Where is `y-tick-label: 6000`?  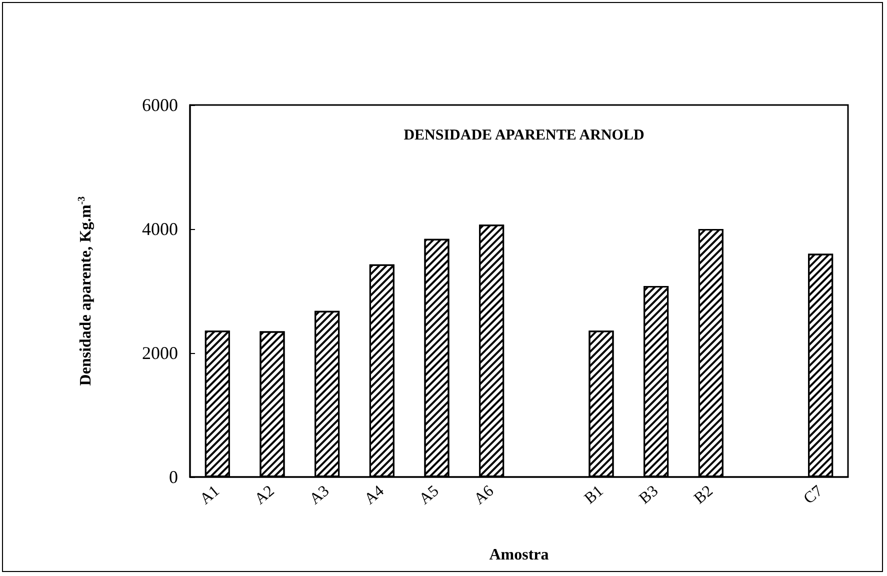 y-tick-label: 6000 is located at coordinates (160, 105).